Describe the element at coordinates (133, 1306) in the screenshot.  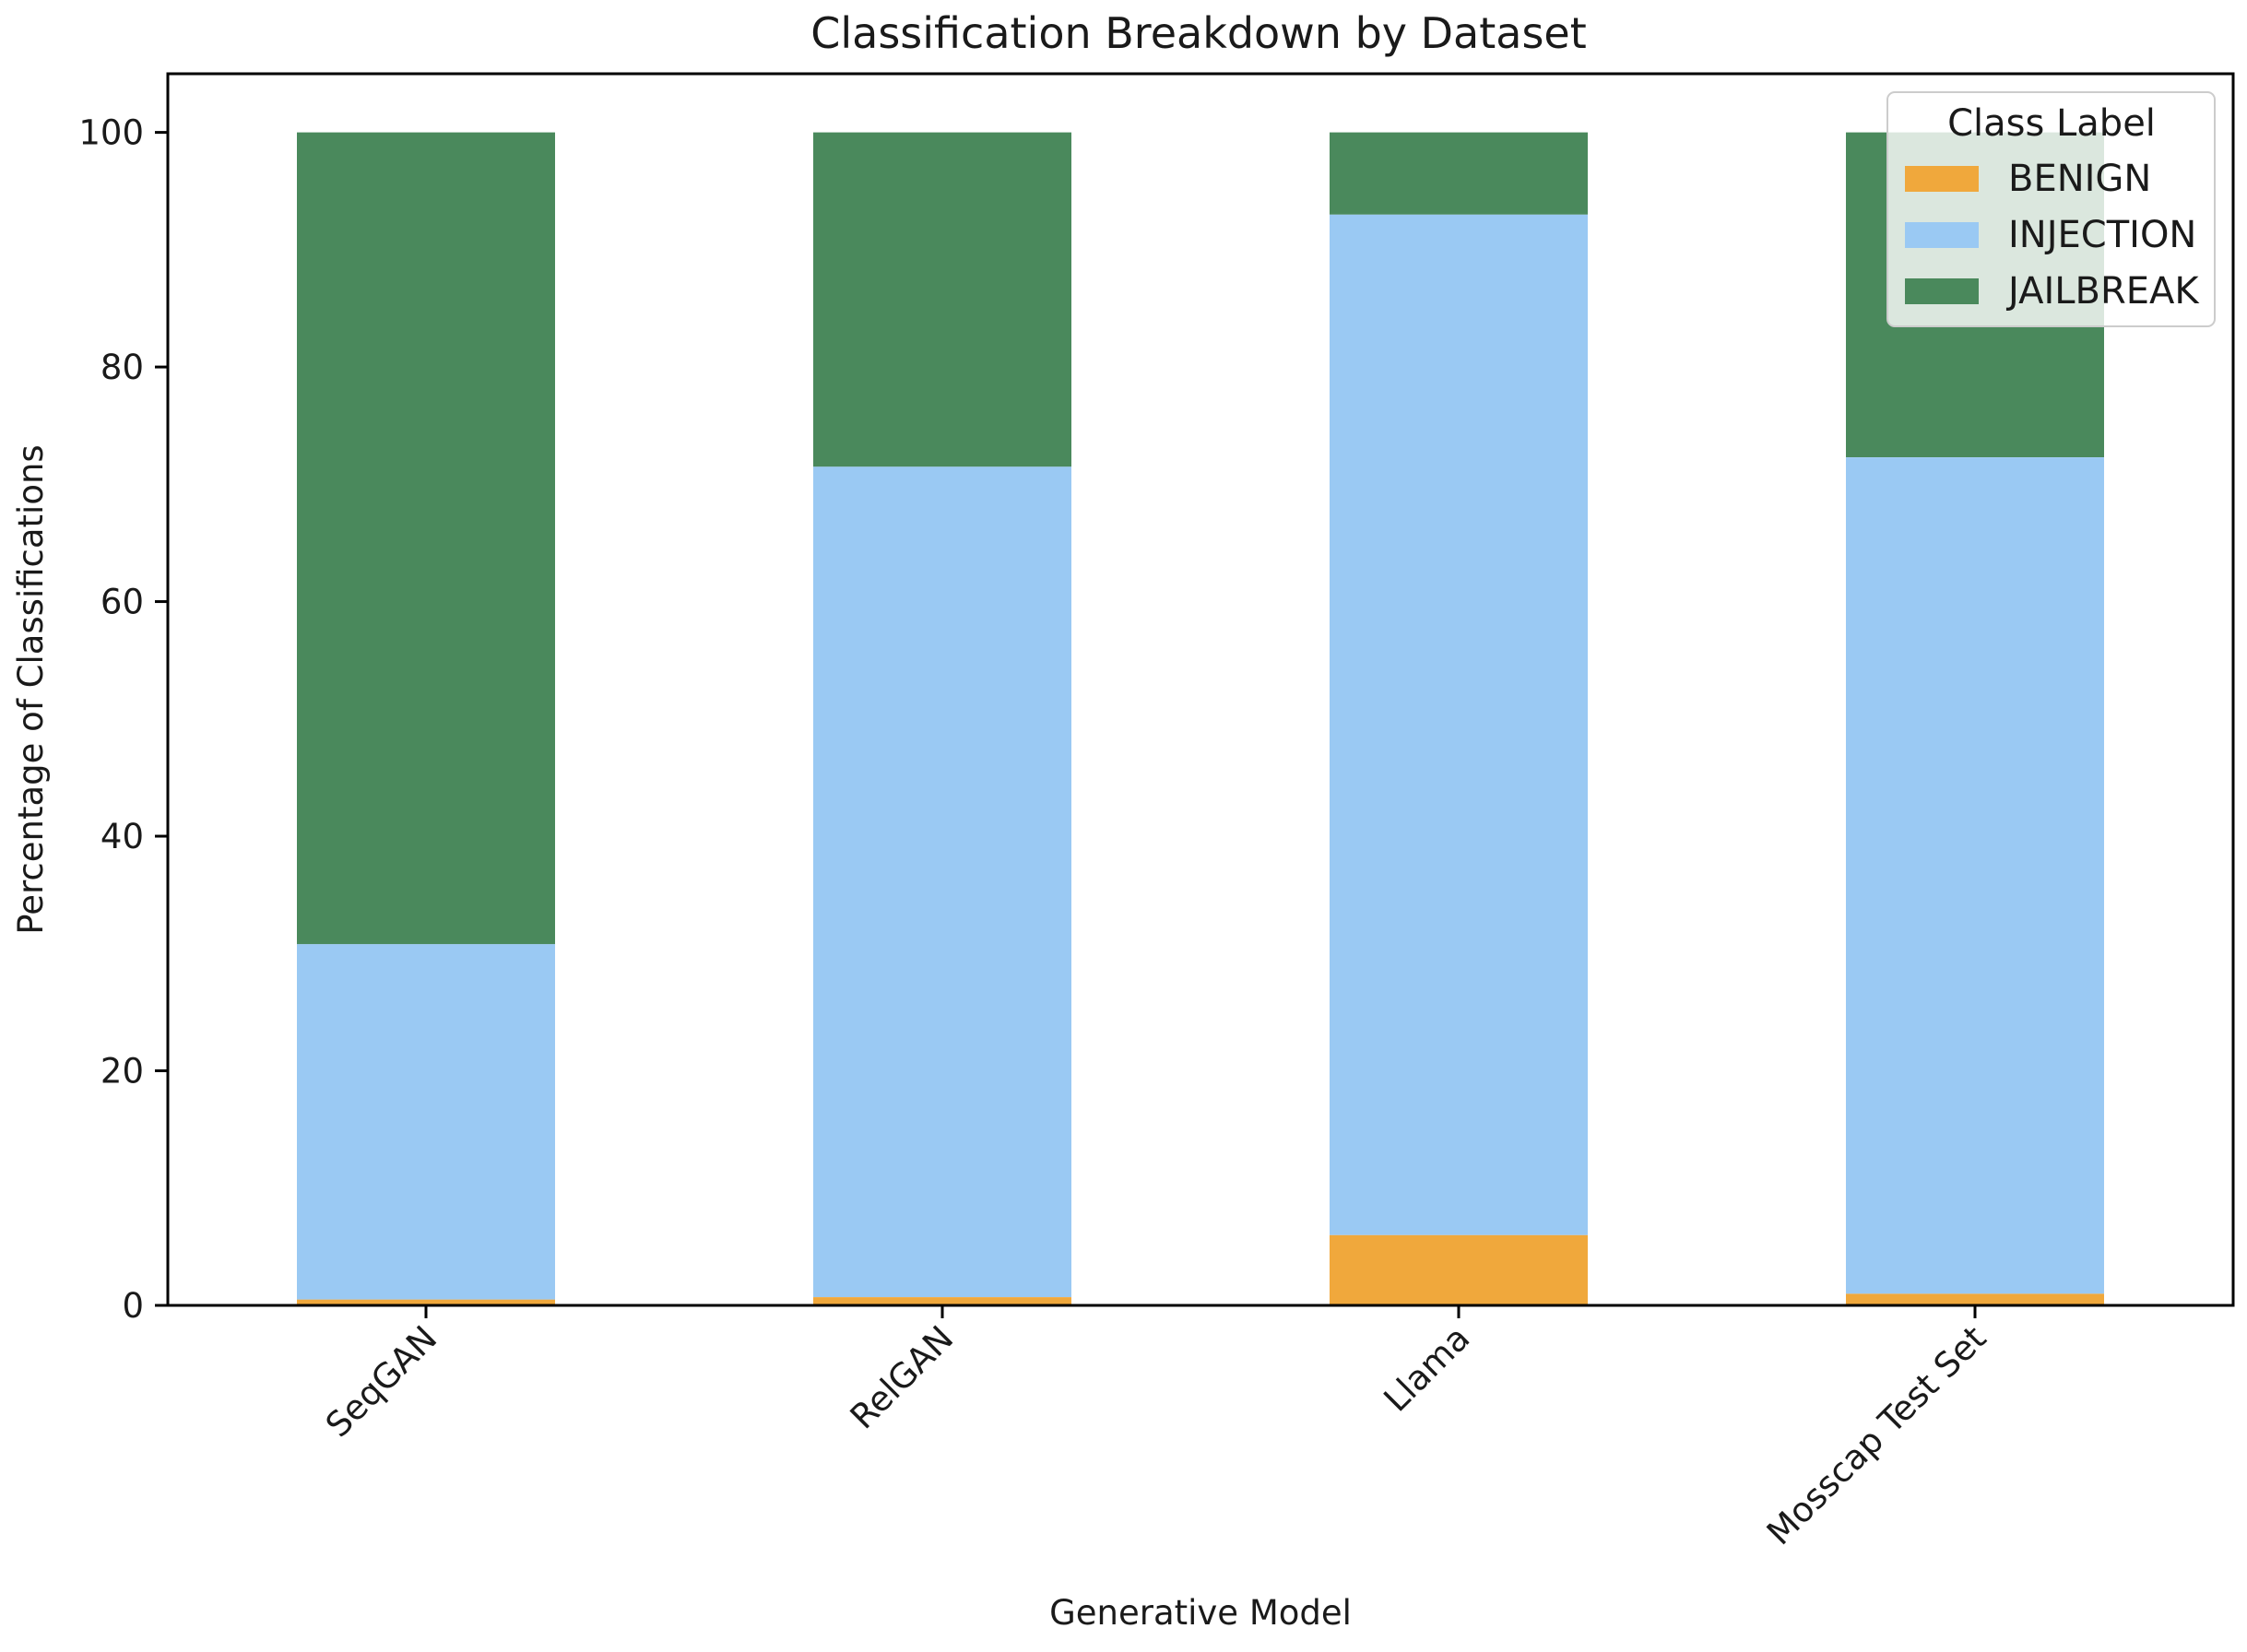
I see `y-tick-label: 0` at that location.